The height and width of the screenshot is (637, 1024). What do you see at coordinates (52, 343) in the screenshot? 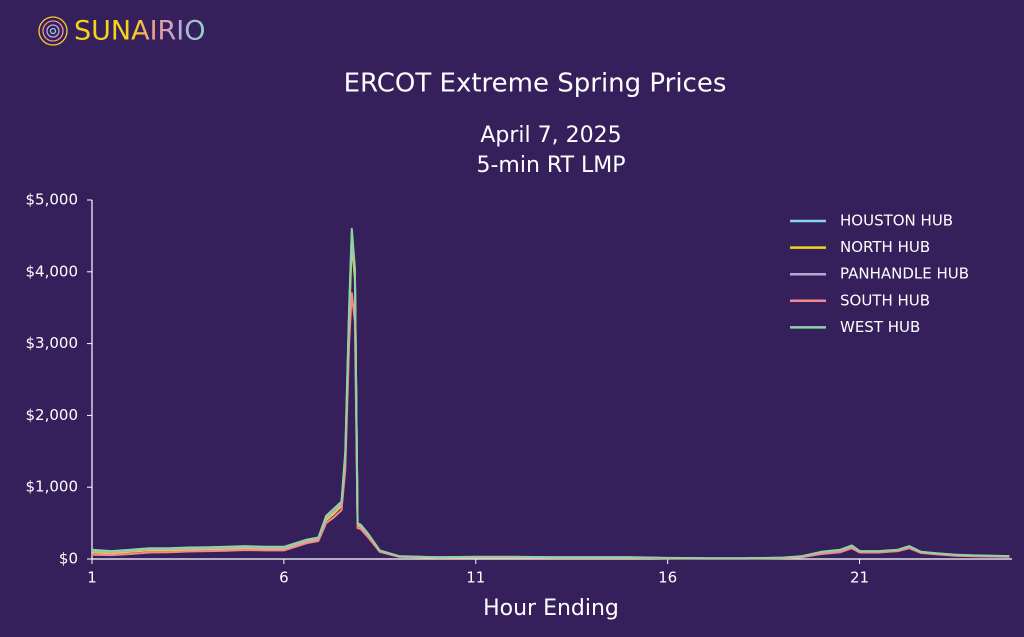
I see `y-tick-label: $3,000` at bounding box center [52, 343].